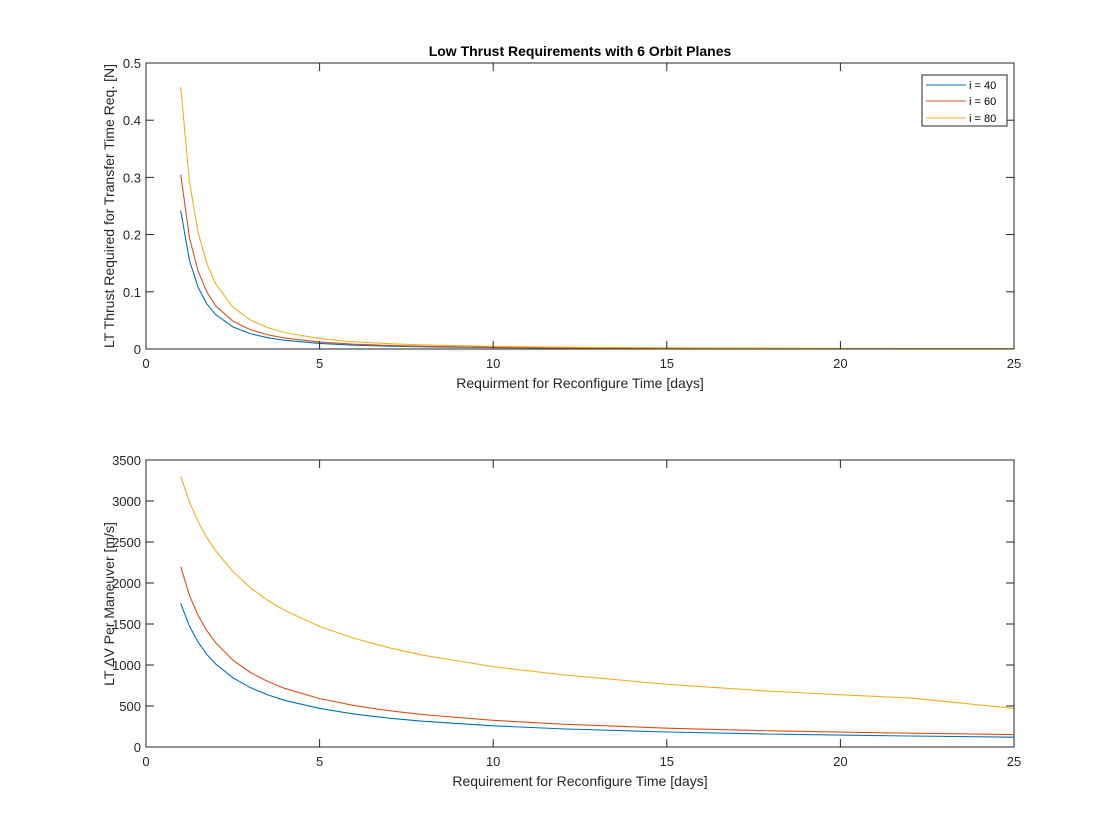 The image size is (1120, 839). I want to click on bottom-x-axis-label: Requirement for Reconfigure Time [days], so click(579, 781).